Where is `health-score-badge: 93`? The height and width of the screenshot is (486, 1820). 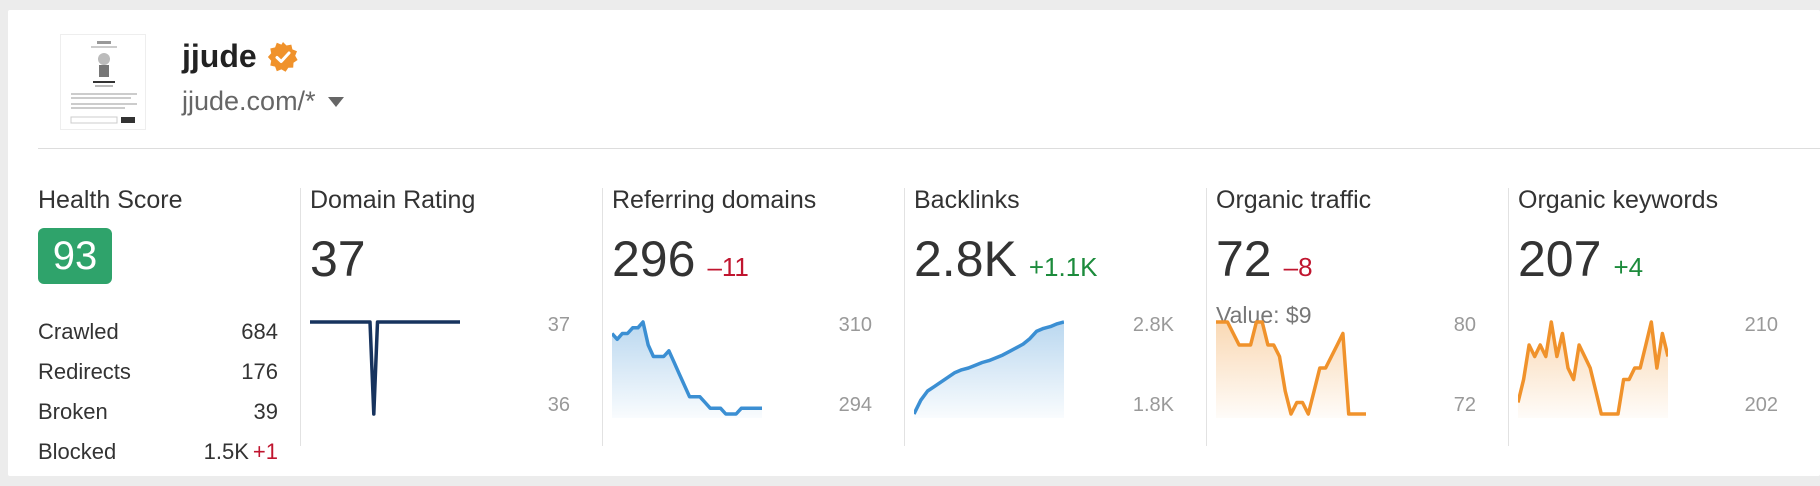
health-score-badge: 93 is located at coordinates (75, 256).